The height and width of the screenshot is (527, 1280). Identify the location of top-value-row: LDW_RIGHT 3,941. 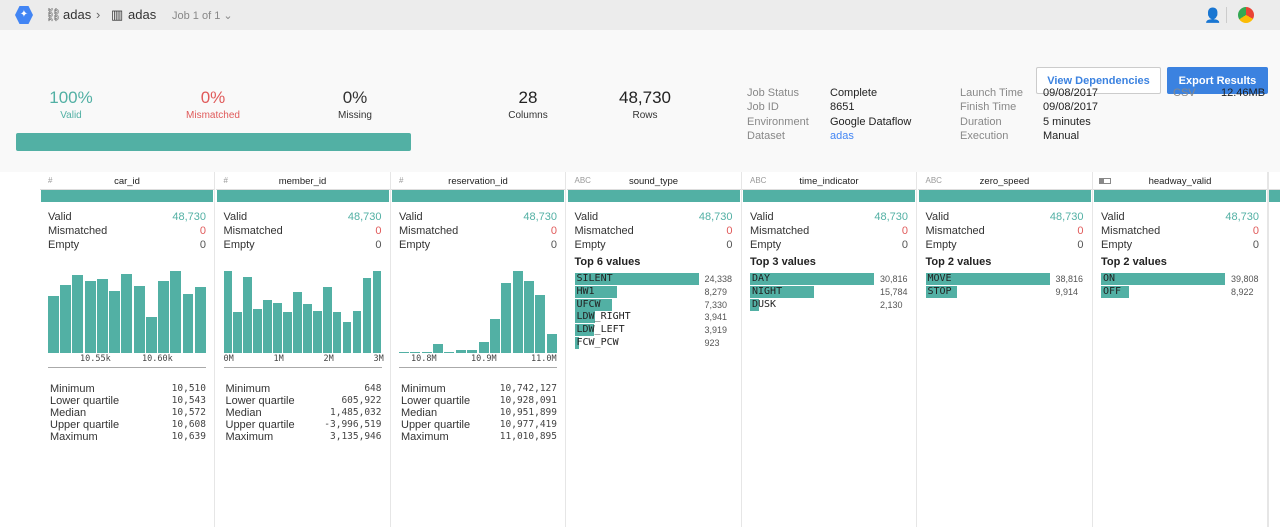
(654, 317).